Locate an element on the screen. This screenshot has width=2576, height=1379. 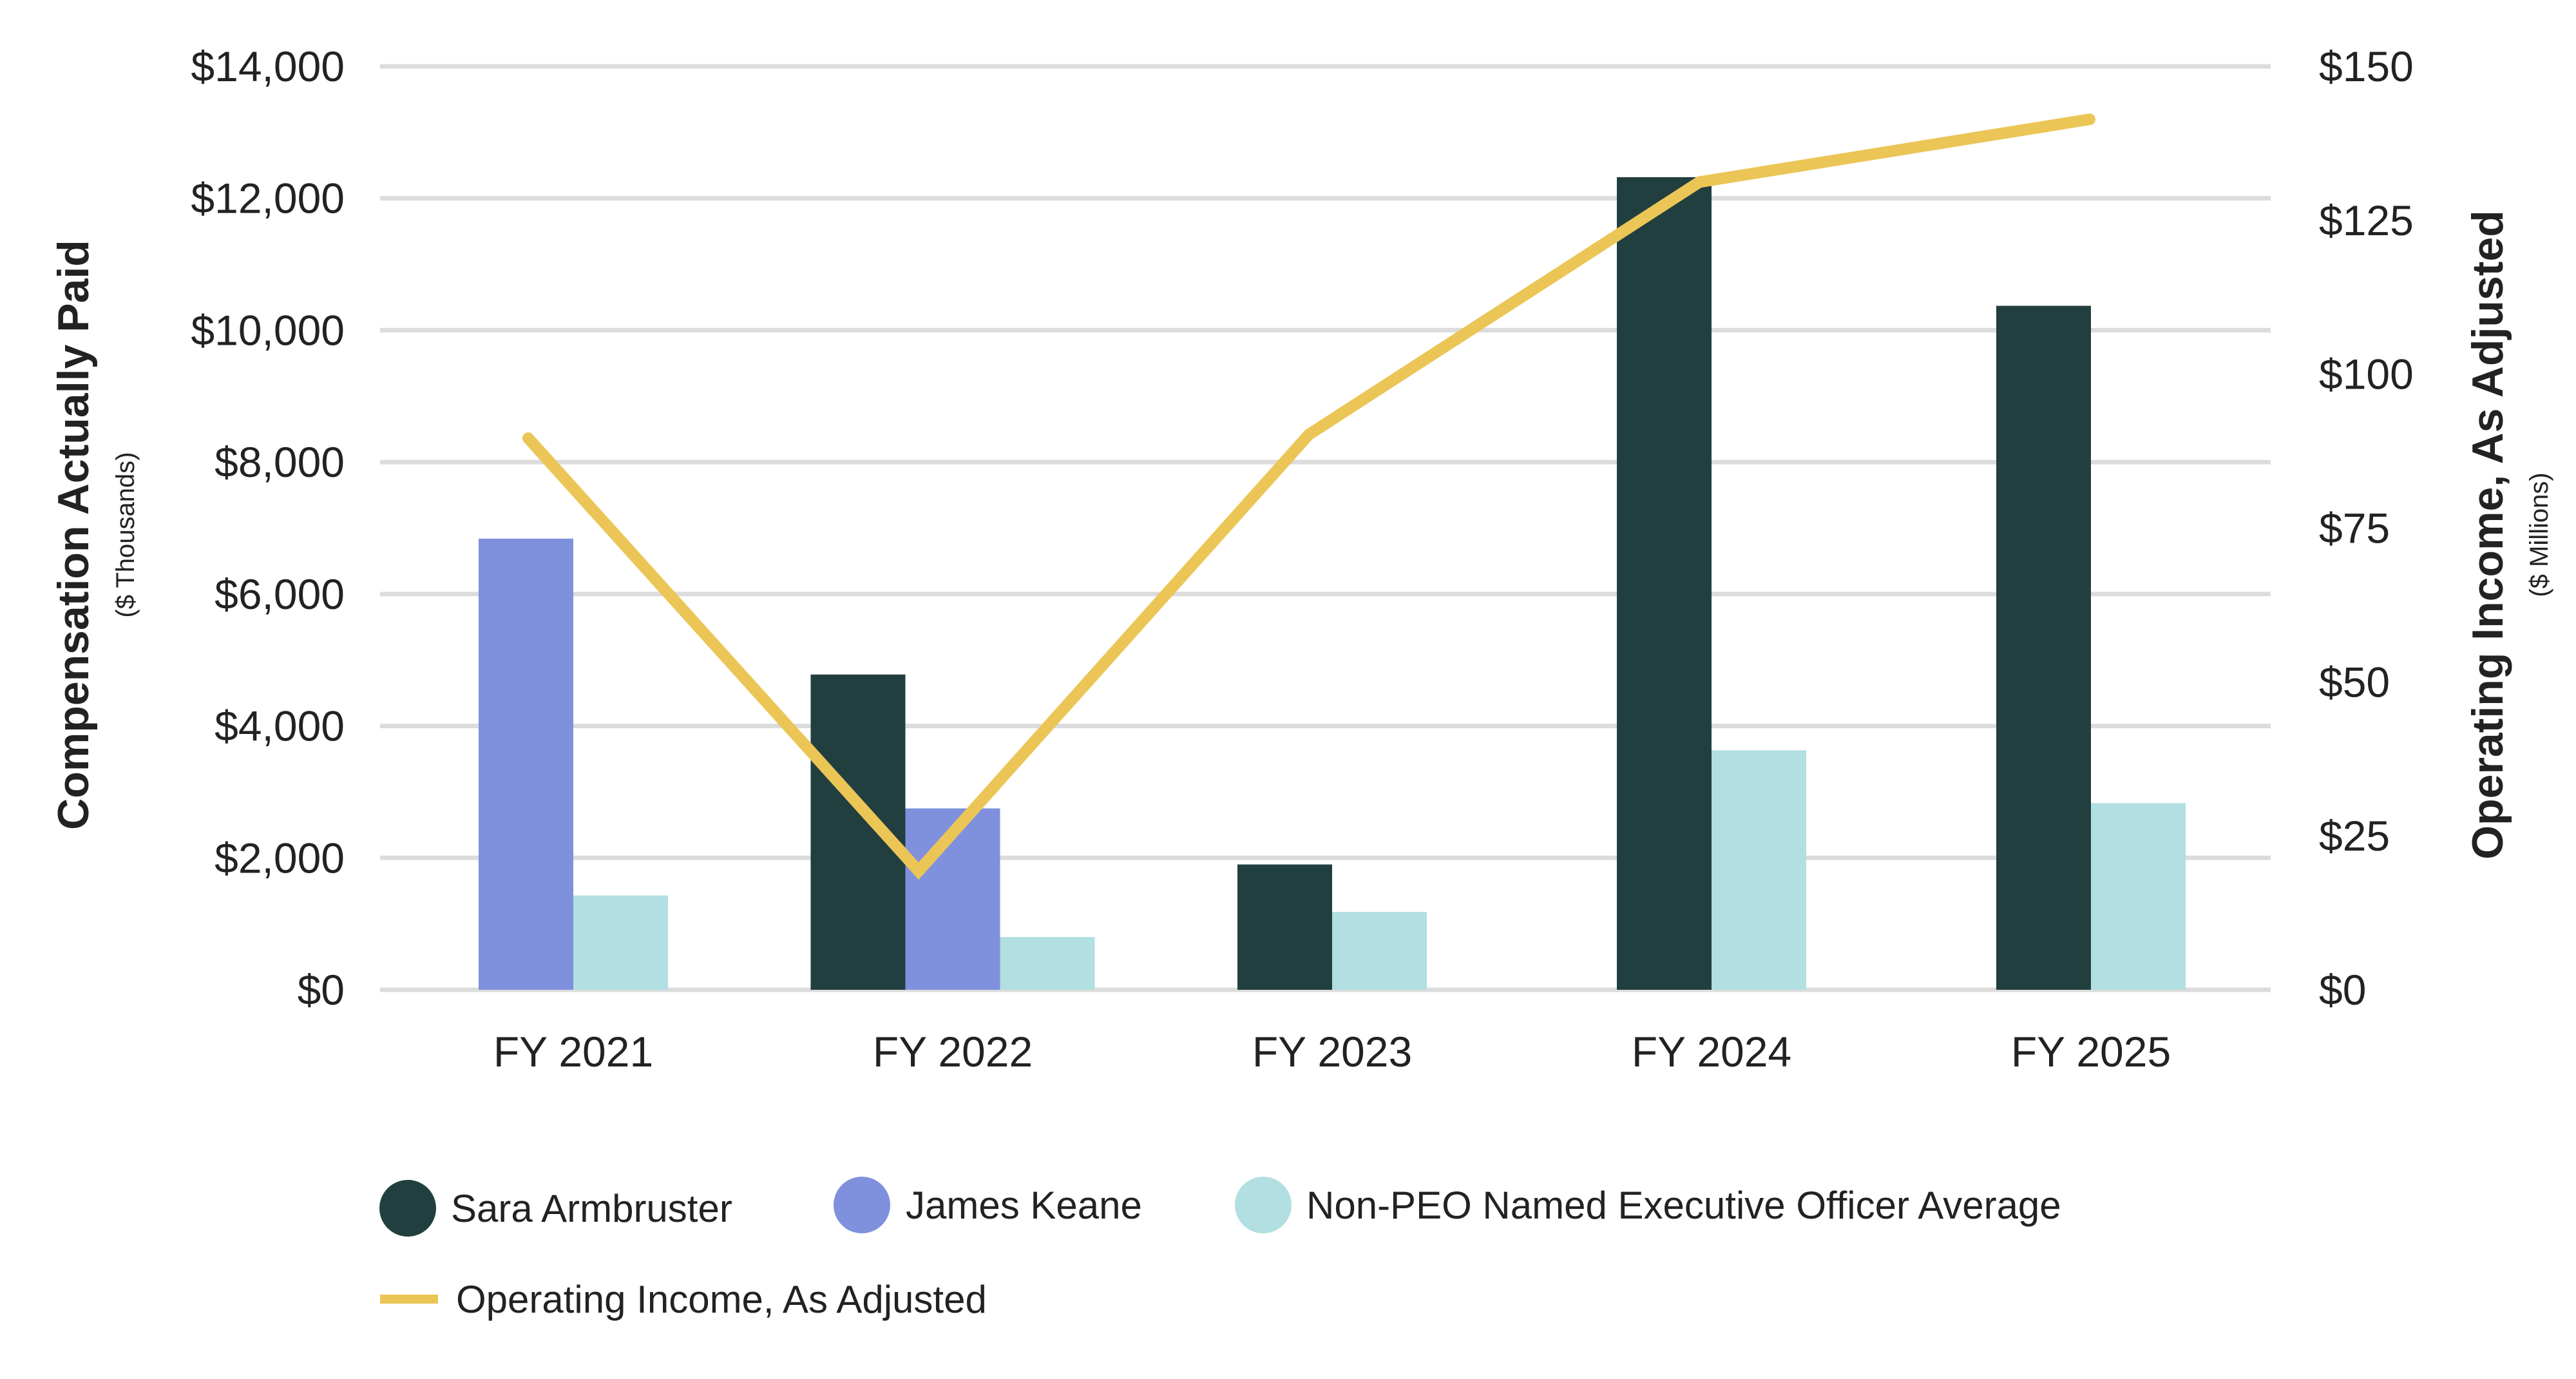
x-tick-label: FY 2023 is located at coordinates (1332, 1051).